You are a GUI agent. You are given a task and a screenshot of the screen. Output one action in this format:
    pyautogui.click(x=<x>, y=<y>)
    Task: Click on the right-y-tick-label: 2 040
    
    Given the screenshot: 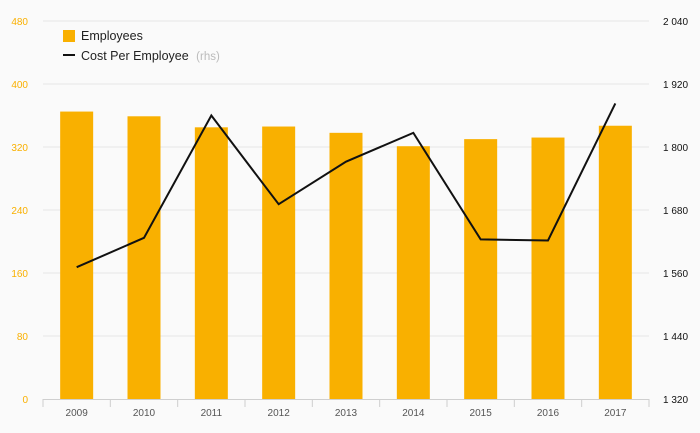 What is the action you would take?
    pyautogui.click(x=675, y=22)
    